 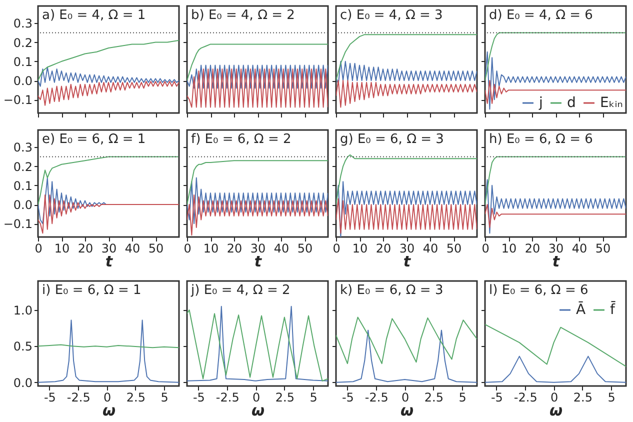 What do you see at coordinates (540, 103) in the screenshot?
I see `legend-label: j` at bounding box center [540, 103].